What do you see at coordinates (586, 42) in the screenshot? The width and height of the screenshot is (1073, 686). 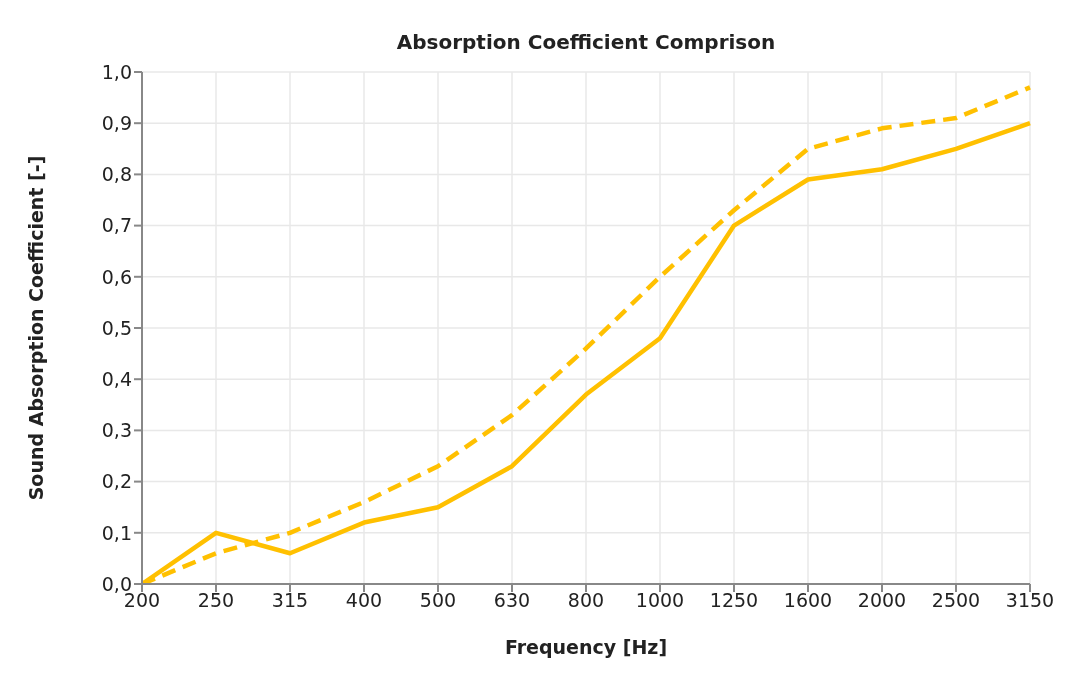 I see `chart-title: Absorption Coefficient Comprison` at bounding box center [586, 42].